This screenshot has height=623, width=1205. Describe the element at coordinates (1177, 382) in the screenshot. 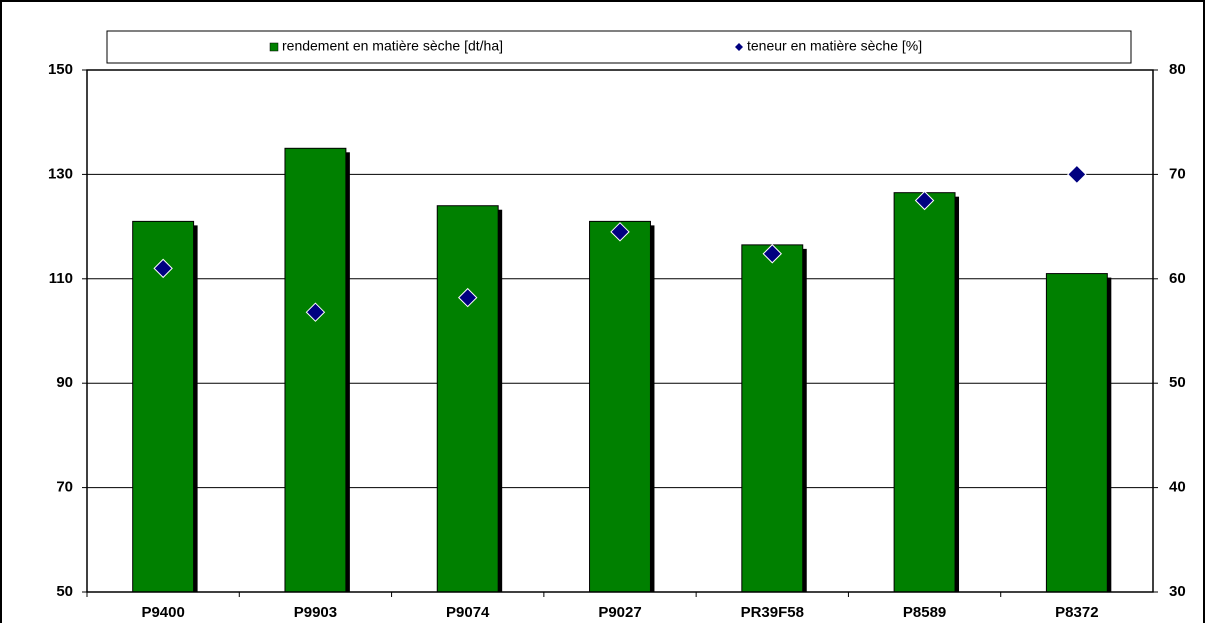

I see `y2-tick-label: 50` at that location.